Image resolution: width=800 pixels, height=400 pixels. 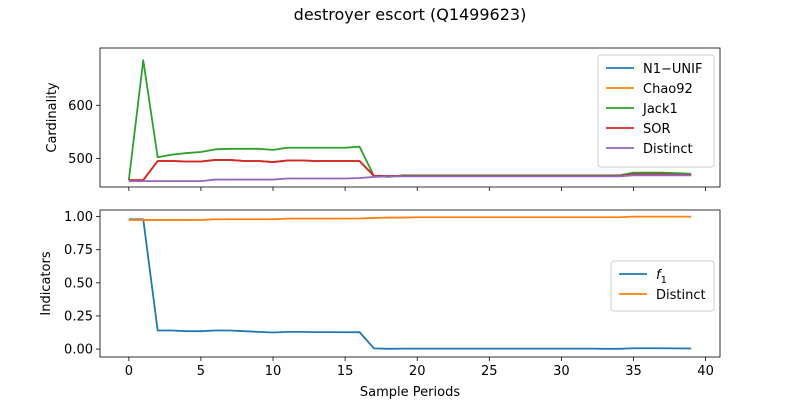 I want to click on y-tick-label: 600, so click(x=80, y=106).